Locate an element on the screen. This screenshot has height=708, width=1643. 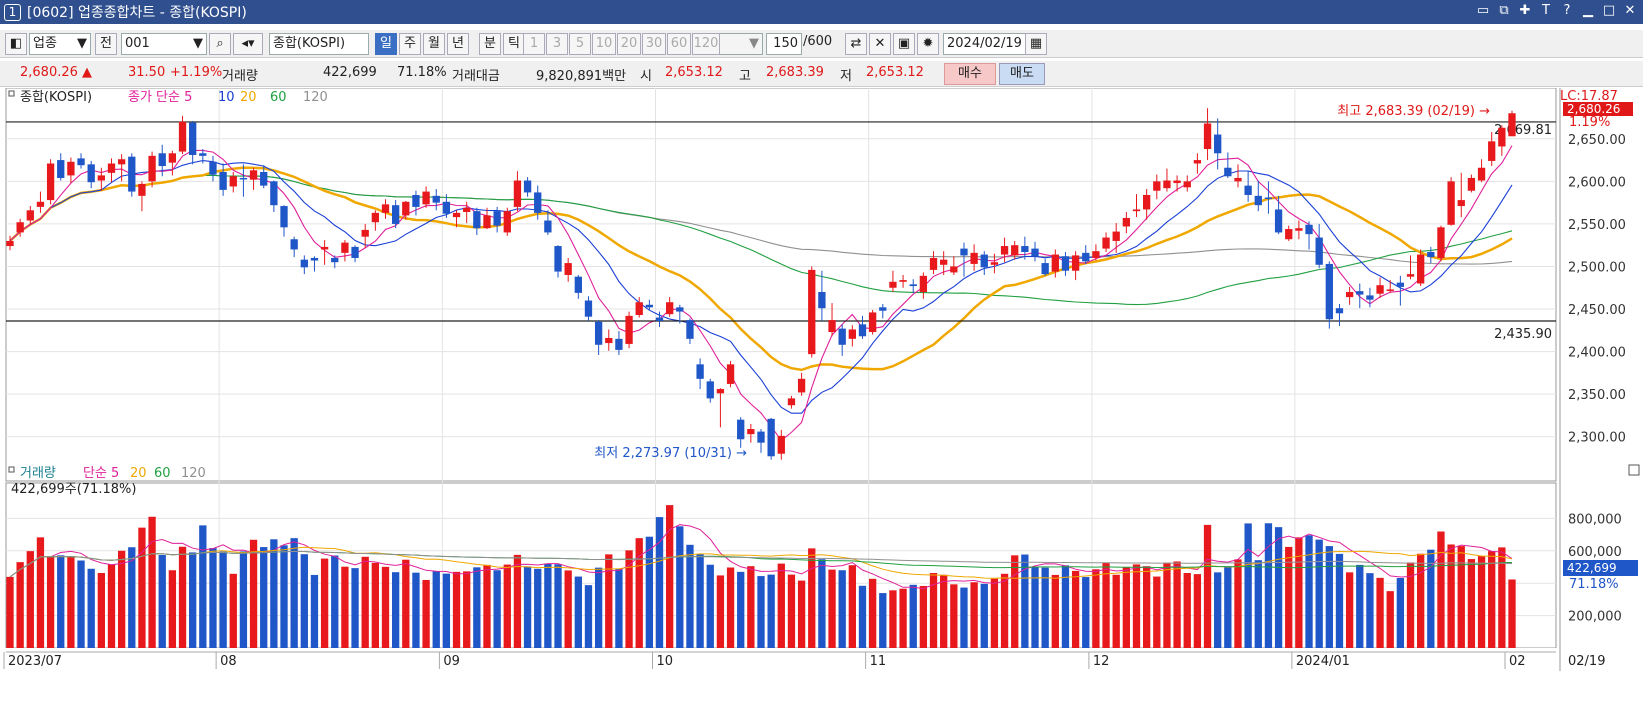
volume-label: 거래량 is located at coordinates (240, 76).